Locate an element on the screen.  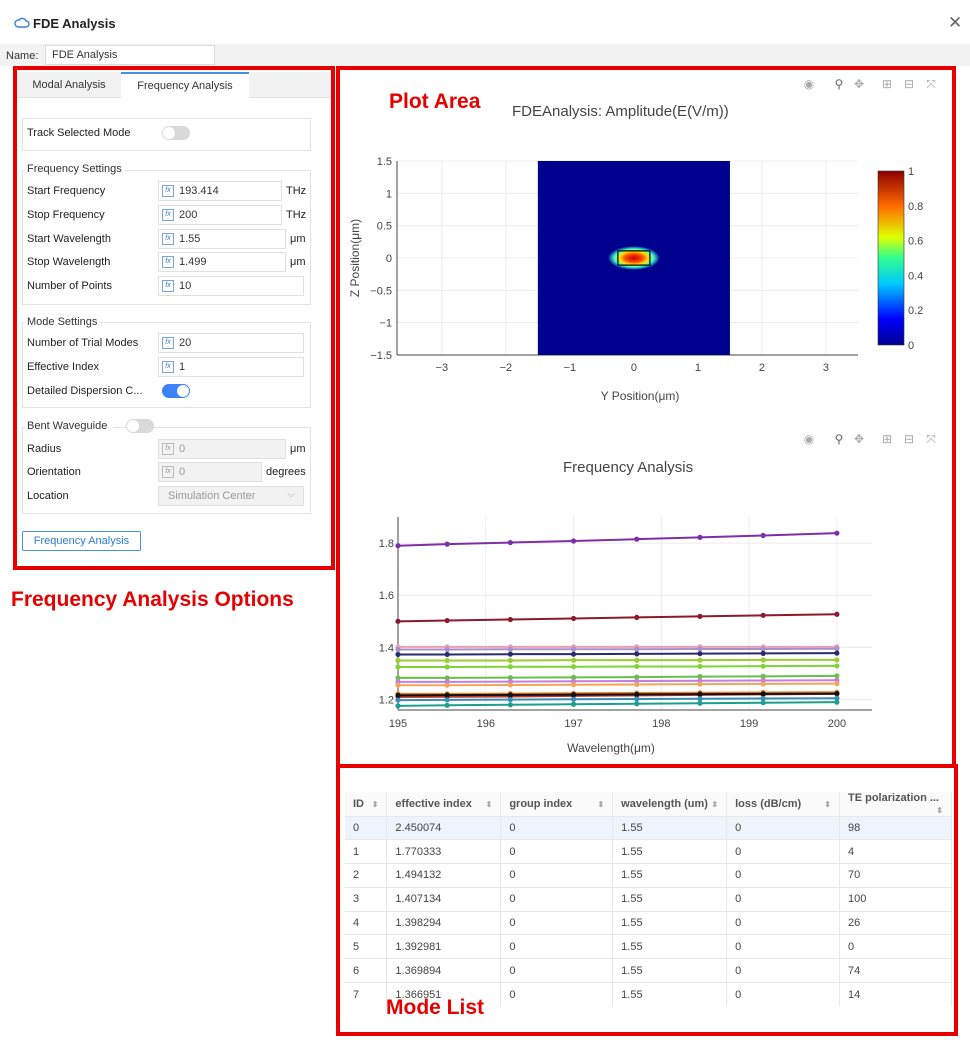
waveguide-core-outline is located at coordinates (634, 258).